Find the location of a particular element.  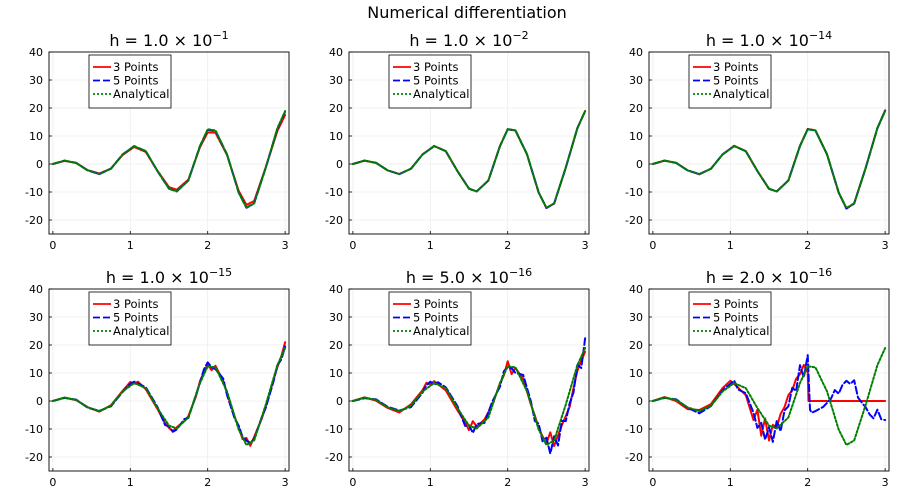

chart-title: h = 1.0 × 10−15 is located at coordinates (169, 276).